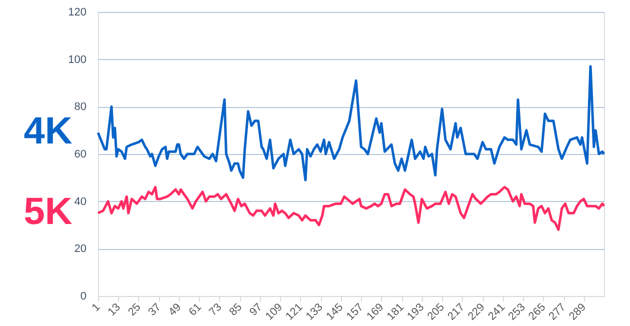 This screenshot has width=630, height=326. Describe the element at coordinates (235, 309) in the screenshot. I see `x-tick-label: 85` at that location.